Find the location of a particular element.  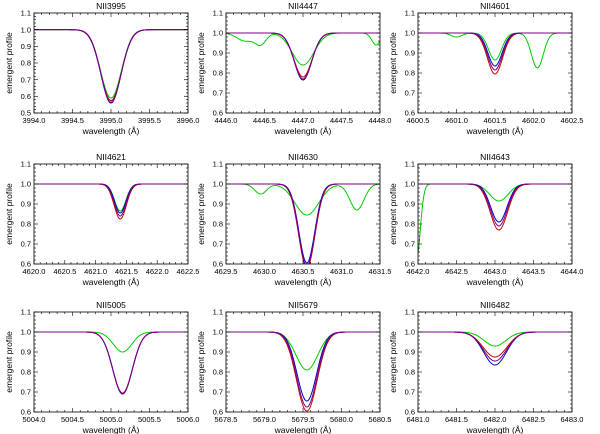

panel-title: NII4601 is located at coordinates (495, 6).